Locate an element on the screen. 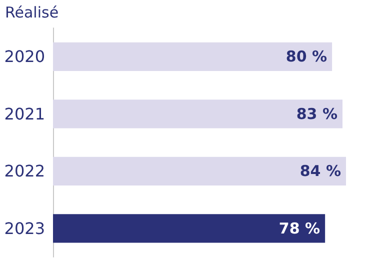 The height and width of the screenshot is (261, 370). chart-title: Réalisé is located at coordinates (32, 13).